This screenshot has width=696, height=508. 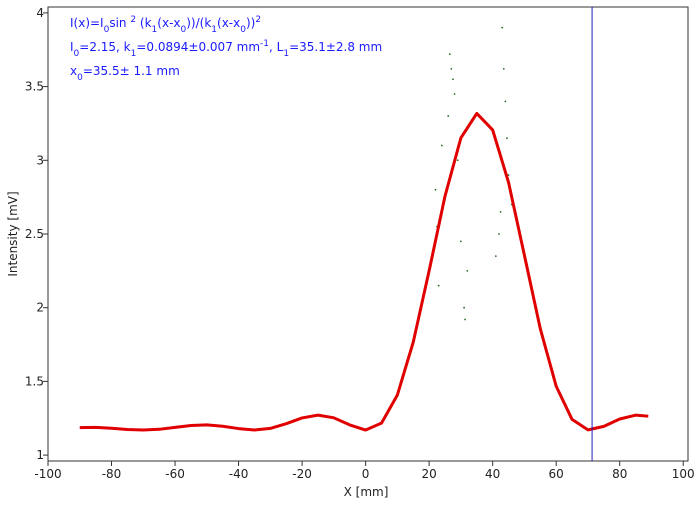 What do you see at coordinates (198, 23) in the screenshot?
I see `annotation-run: ))/(k` at bounding box center [198, 23].